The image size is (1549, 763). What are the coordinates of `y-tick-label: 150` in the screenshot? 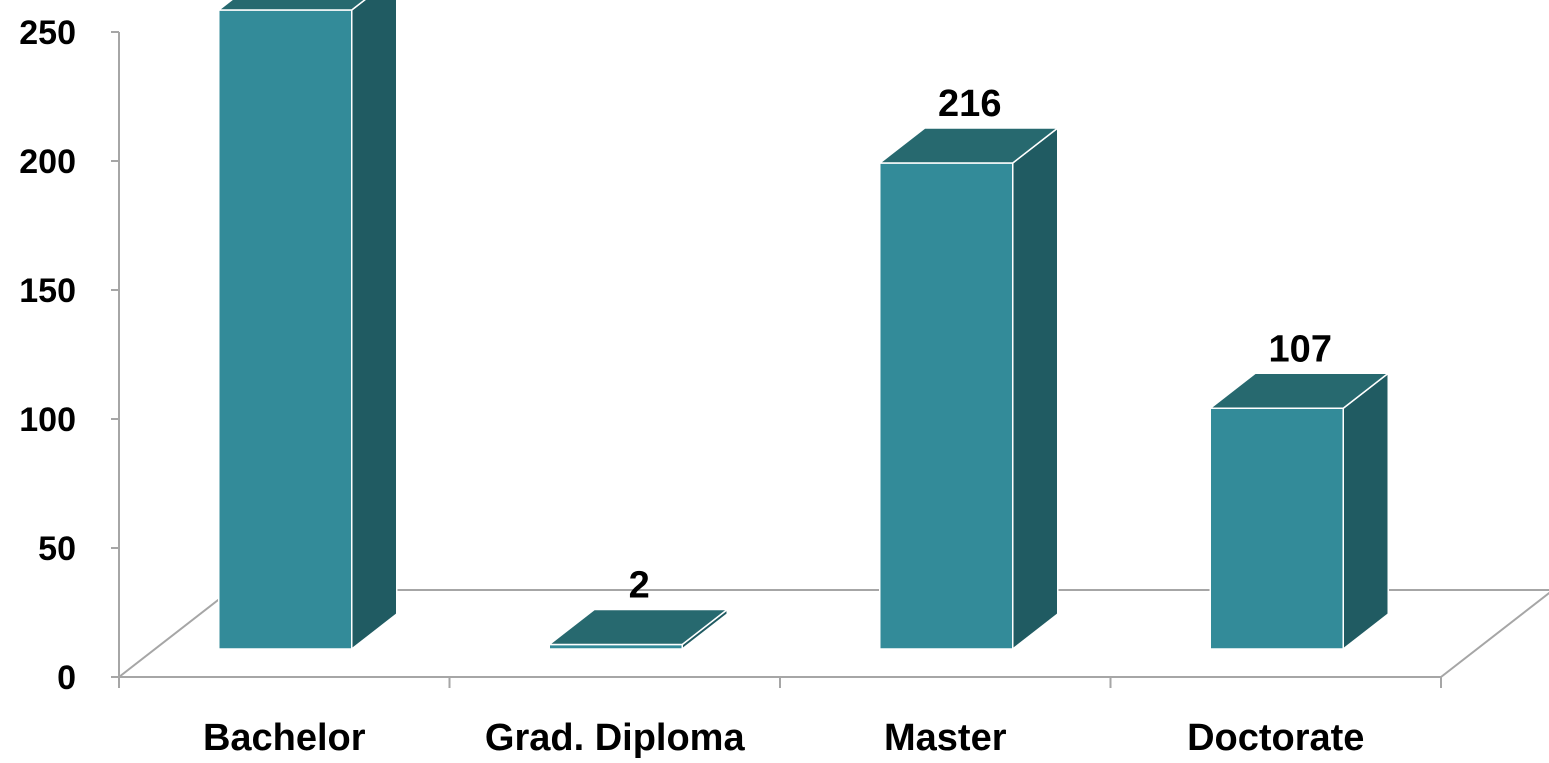 It's located at (47, 291).